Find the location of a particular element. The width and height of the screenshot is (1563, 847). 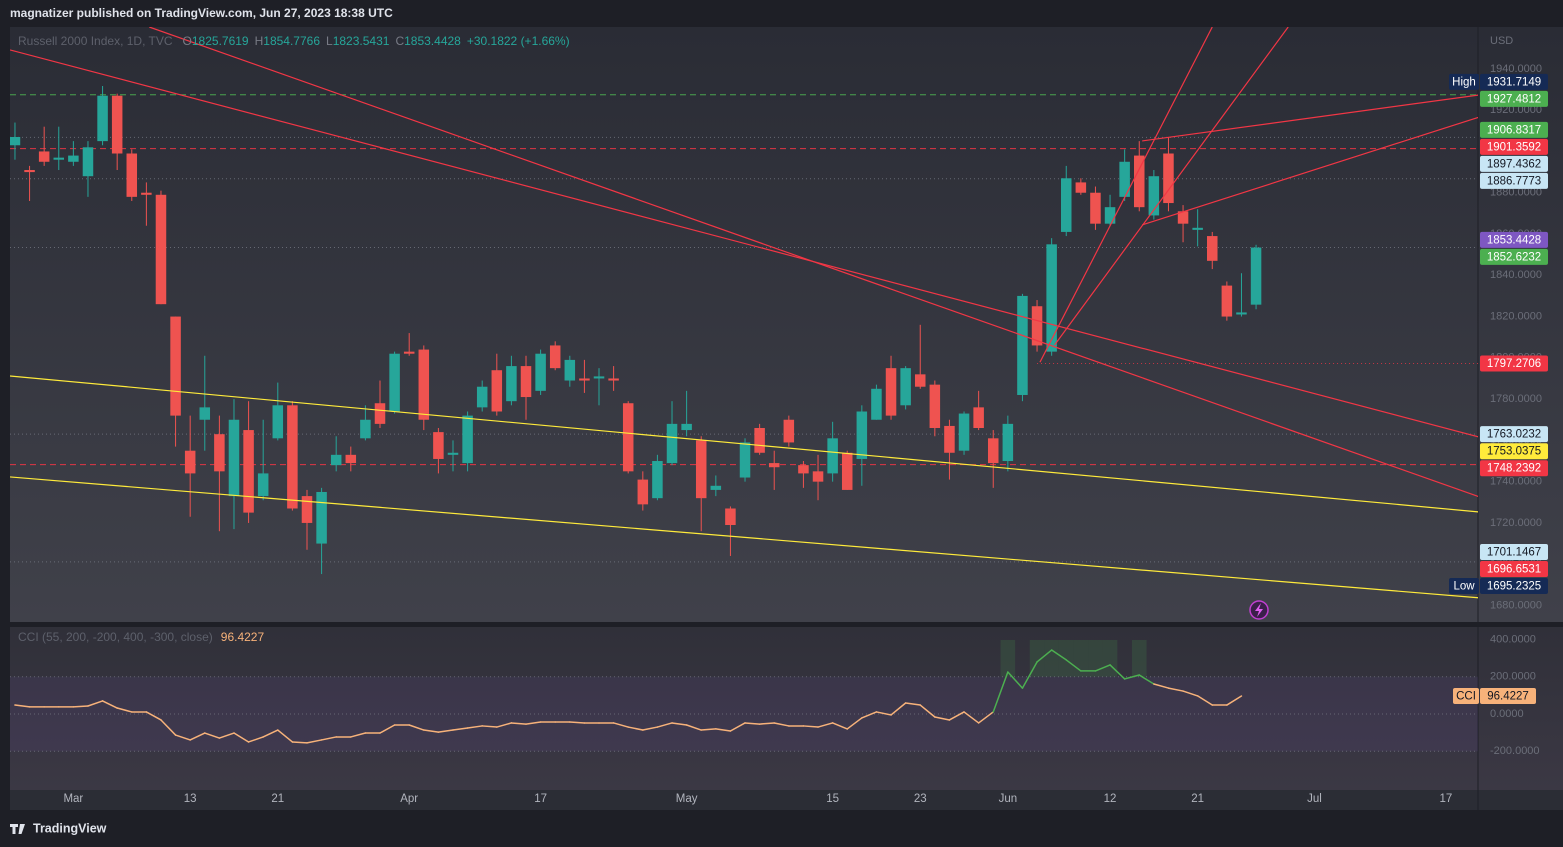

cci-tag-name-box is located at coordinates (1466, 696).